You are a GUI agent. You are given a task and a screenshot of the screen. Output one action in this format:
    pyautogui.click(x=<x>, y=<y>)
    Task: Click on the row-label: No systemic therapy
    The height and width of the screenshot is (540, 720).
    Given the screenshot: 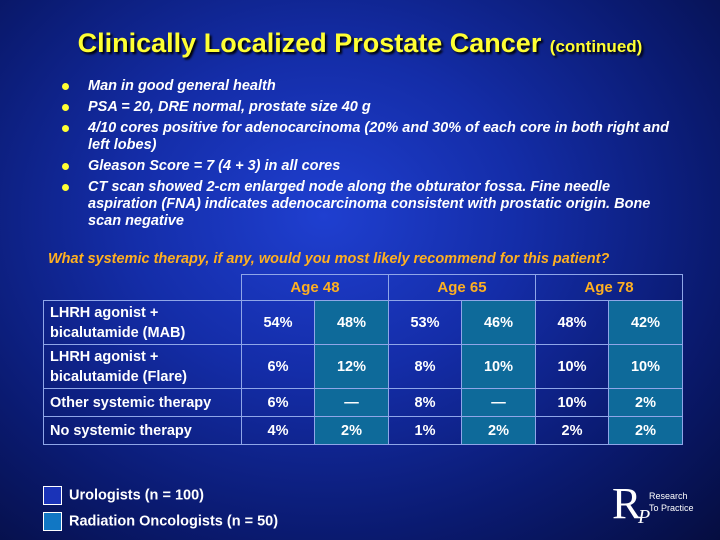 What is the action you would take?
    pyautogui.click(x=142, y=430)
    